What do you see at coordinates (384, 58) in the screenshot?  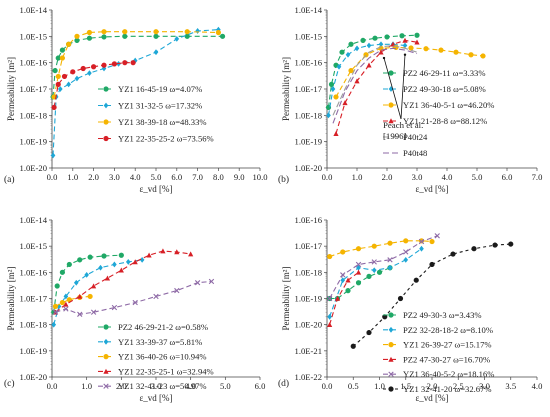 I see `annotation-arrowhead` at bounding box center [384, 58].